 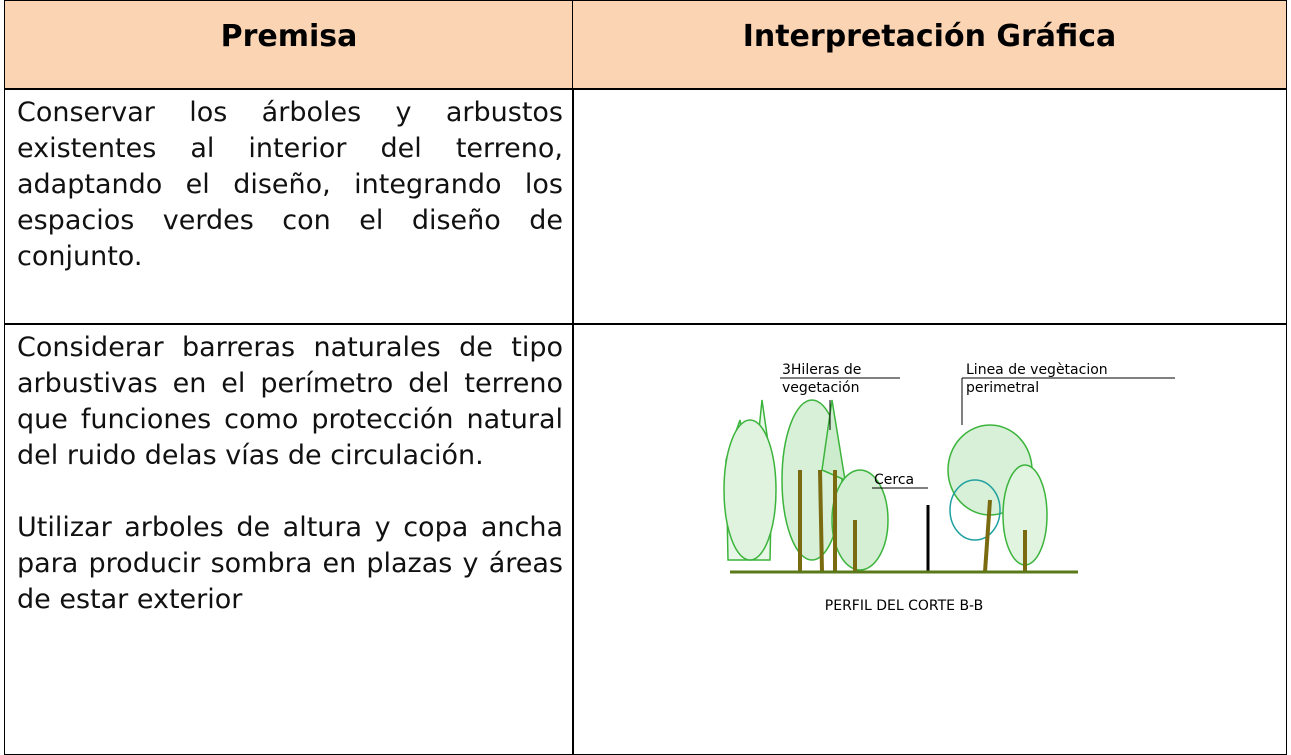 I want to click on drawing-label: Linea de vegètacion, so click(x=1037, y=370).